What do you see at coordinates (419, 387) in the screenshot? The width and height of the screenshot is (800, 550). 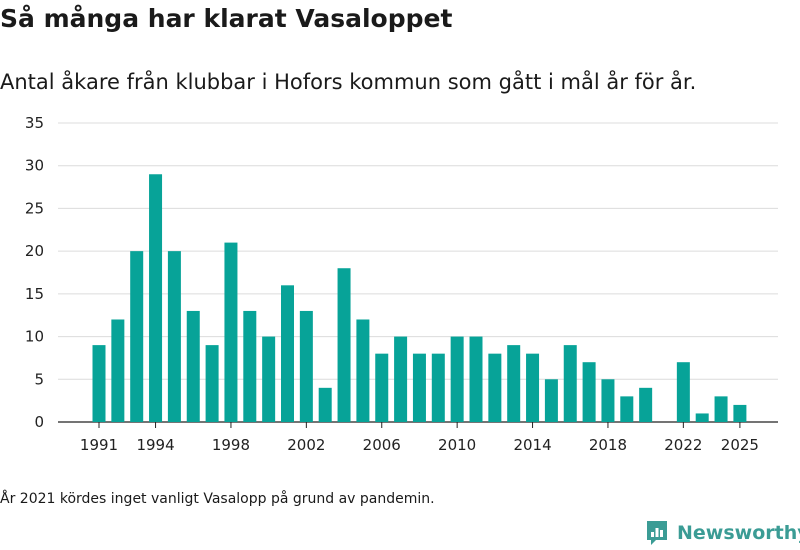 I see `bar-2008` at bounding box center [419, 387].